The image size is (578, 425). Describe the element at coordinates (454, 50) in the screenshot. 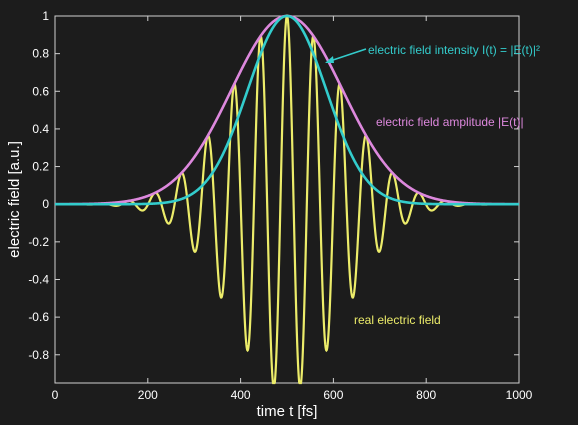

I see `annotation-intensity: electric field intensity I(t) = |E(t)|²` at that location.